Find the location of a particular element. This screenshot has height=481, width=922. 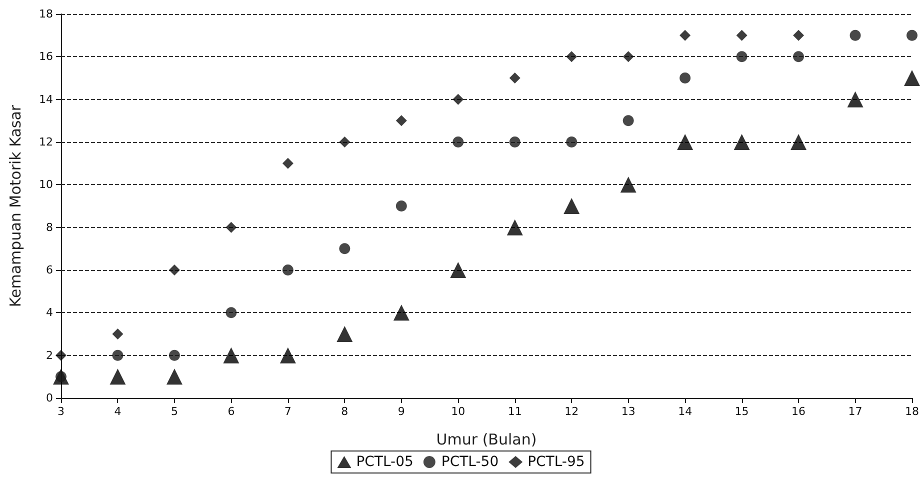

y-tick-label: 16 is located at coordinates (46, 57).